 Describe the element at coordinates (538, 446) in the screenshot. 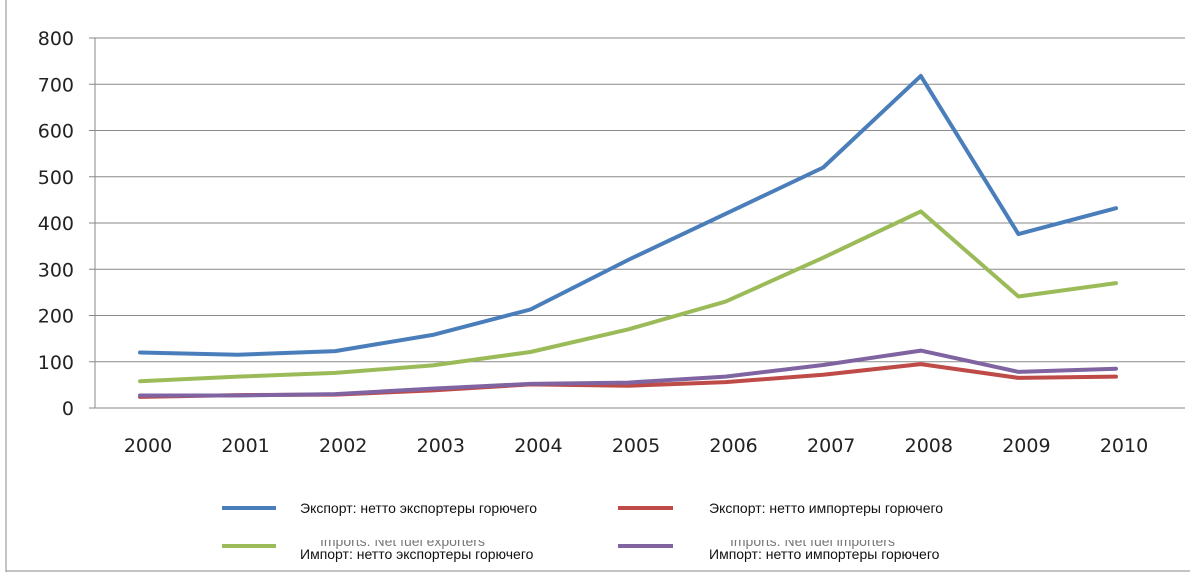

I see `x-tick-label: 2004` at that location.